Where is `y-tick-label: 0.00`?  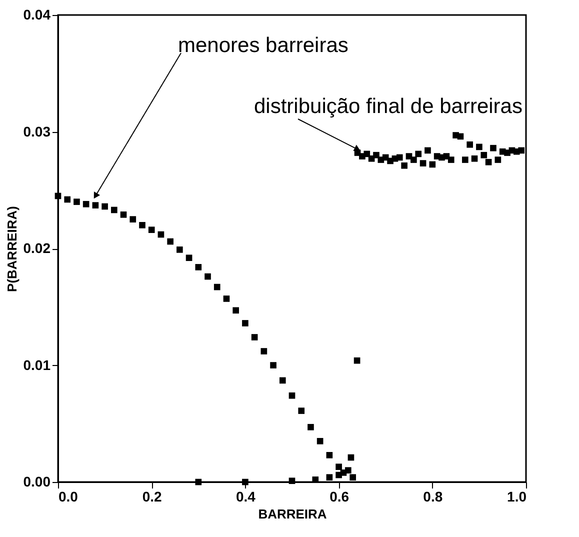 y-tick-label: 0.00 is located at coordinates (37, 482).